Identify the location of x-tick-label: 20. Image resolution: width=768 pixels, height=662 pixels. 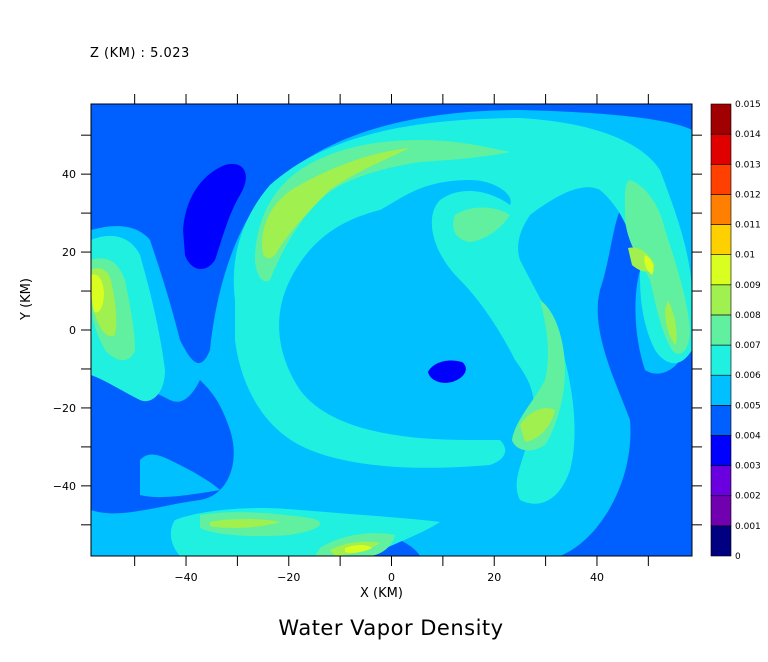
(494, 577).